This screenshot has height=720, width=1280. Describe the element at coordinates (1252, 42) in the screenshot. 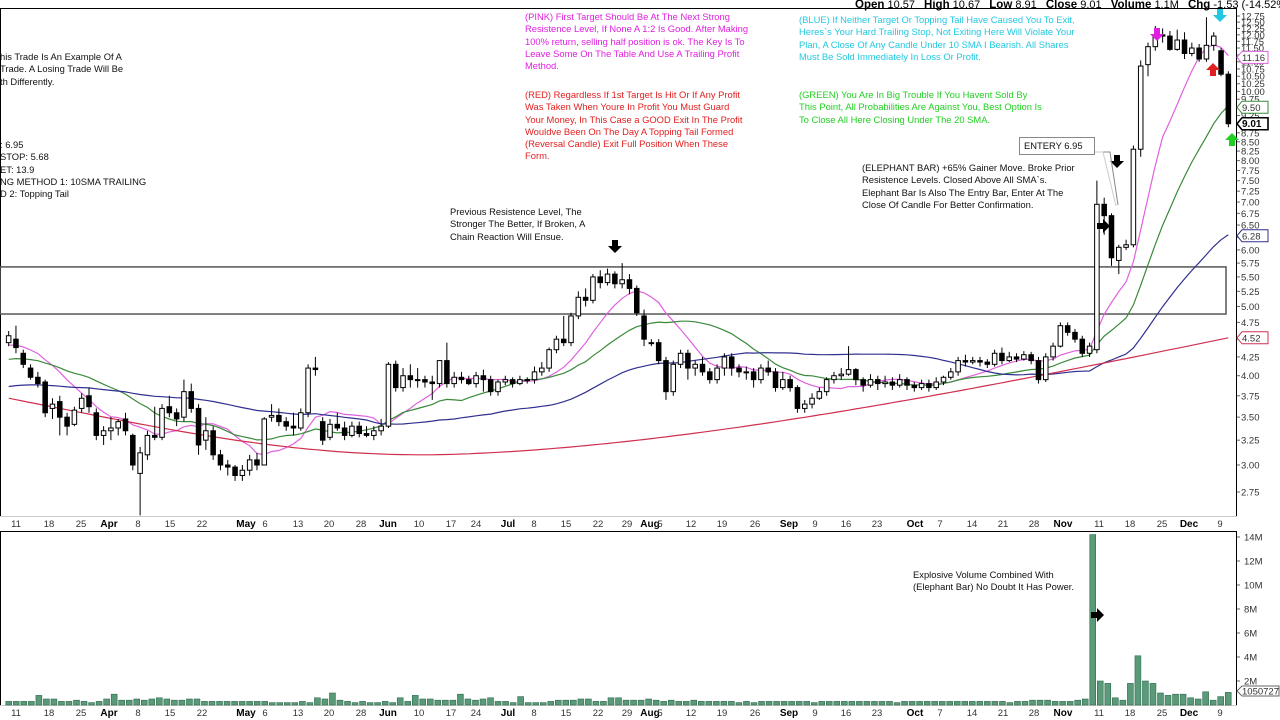

I see `svg-text: 11.75` at that location.